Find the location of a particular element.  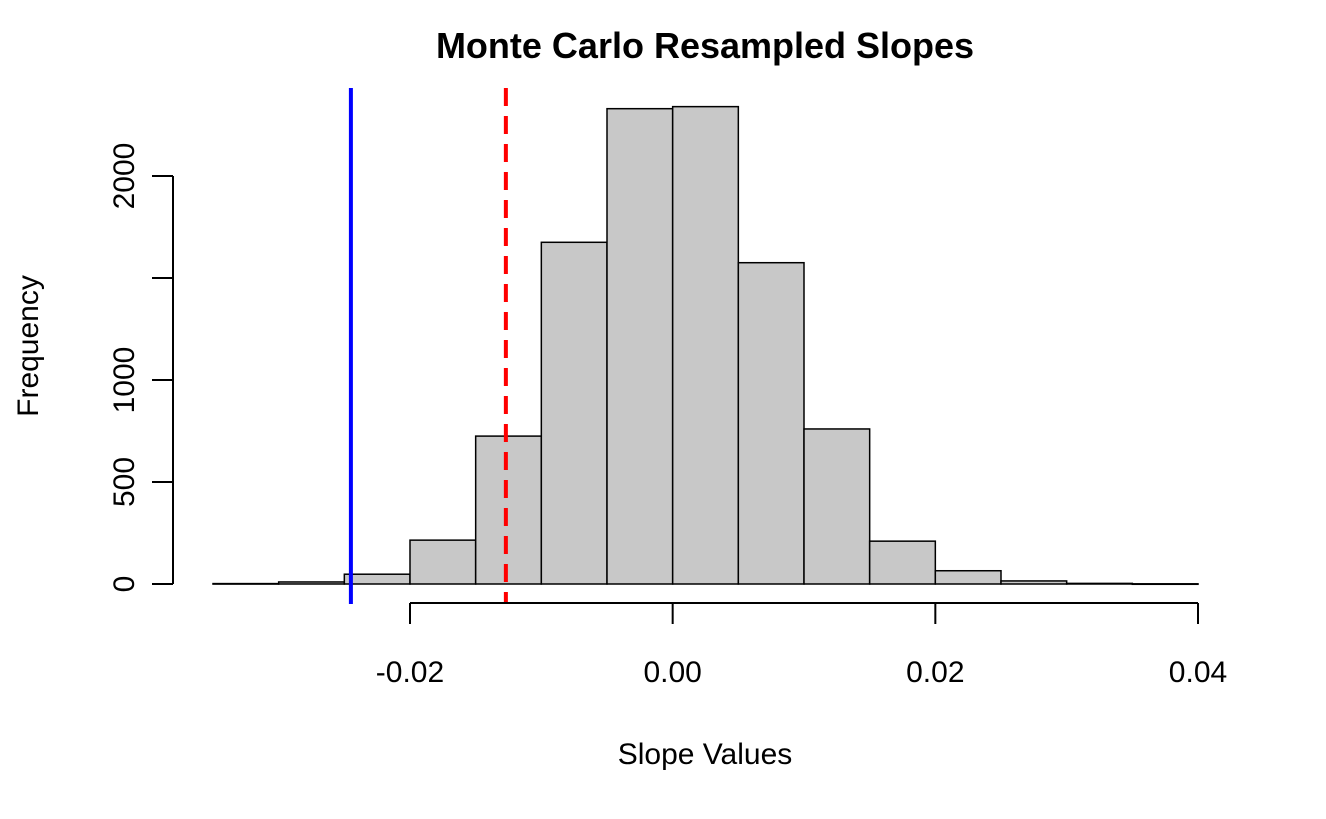

y-tick-label: 0 is located at coordinates (124, 584).